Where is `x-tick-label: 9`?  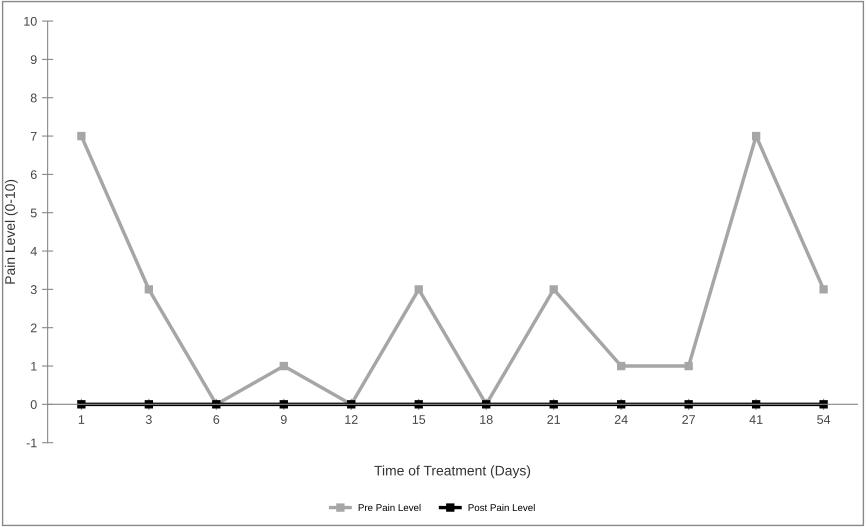 x-tick-label: 9 is located at coordinates (283, 419).